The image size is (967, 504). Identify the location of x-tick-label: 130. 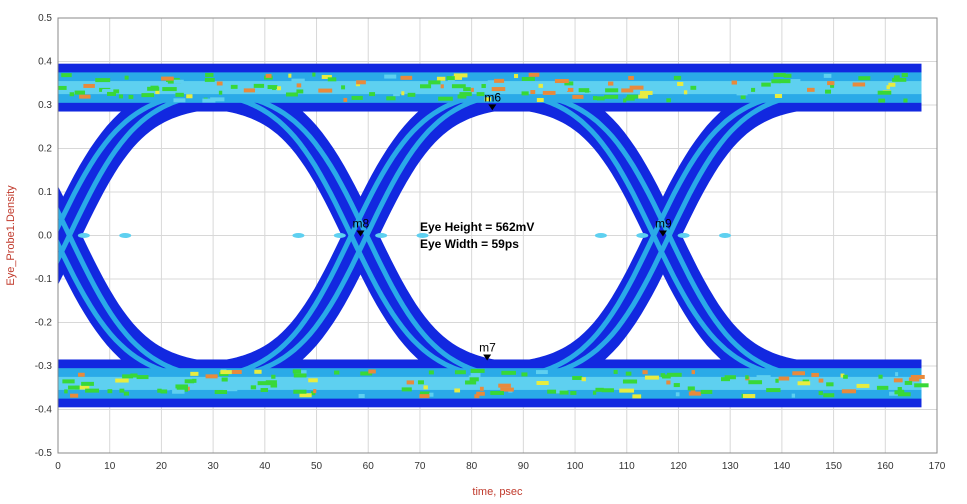
(730, 466).